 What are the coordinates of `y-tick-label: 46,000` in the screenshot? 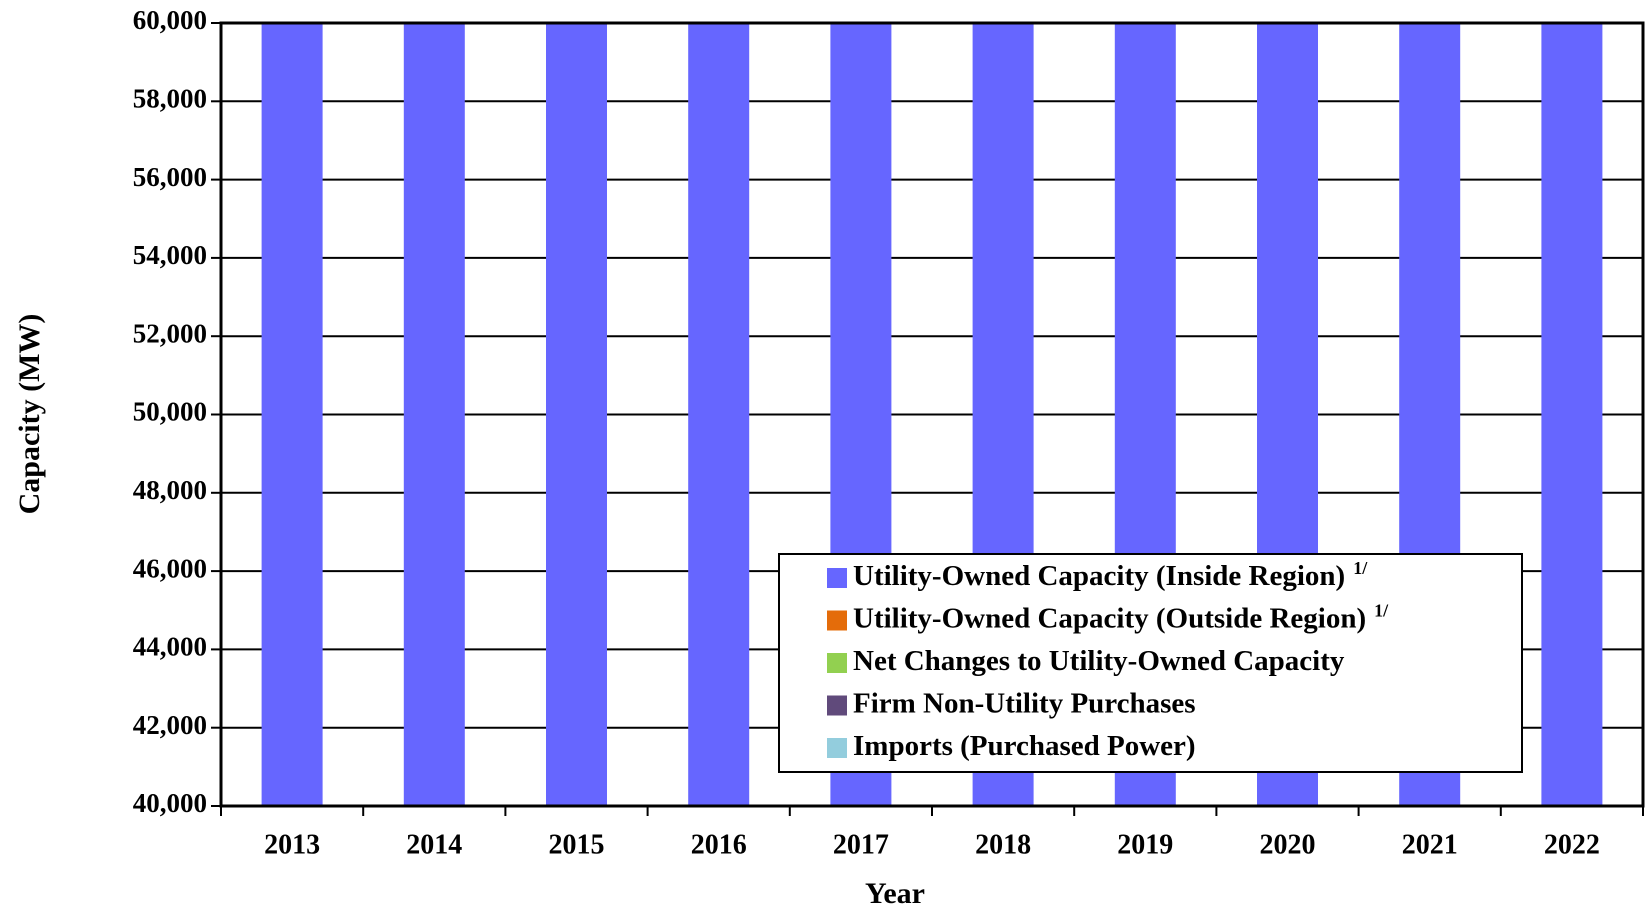 It's located at (170, 568).